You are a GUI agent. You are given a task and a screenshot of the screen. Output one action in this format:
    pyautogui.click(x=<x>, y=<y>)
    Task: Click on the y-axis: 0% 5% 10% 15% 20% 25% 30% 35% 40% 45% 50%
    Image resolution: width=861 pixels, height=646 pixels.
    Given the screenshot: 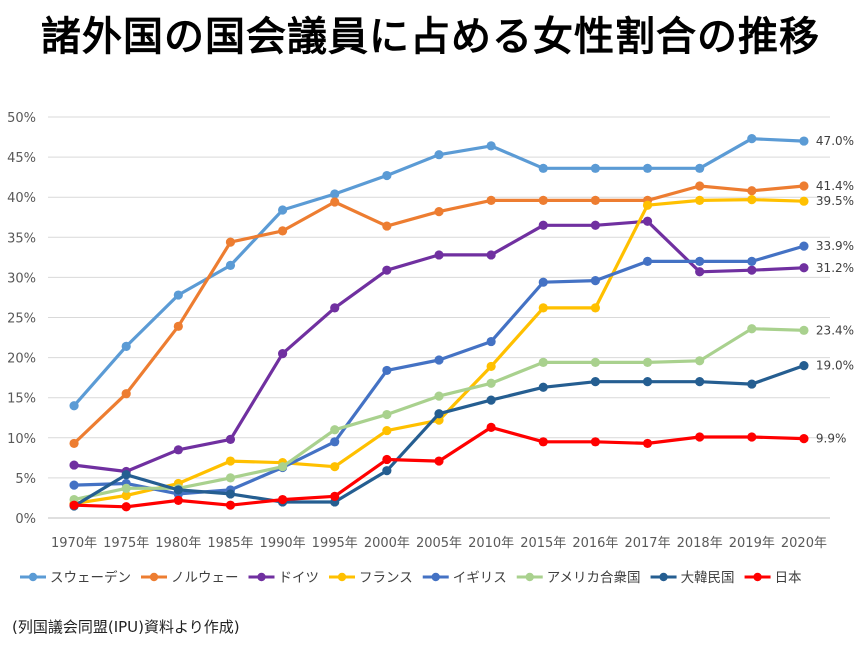 What is the action you would take?
    pyautogui.click(x=21, y=319)
    